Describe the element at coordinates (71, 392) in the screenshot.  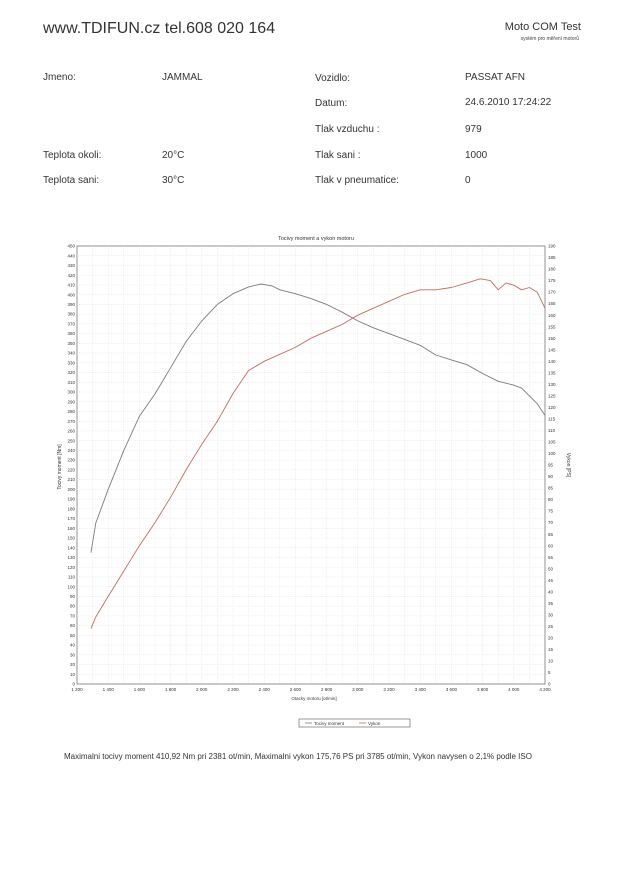
I see `y-left-tick-label: 300` at that location.